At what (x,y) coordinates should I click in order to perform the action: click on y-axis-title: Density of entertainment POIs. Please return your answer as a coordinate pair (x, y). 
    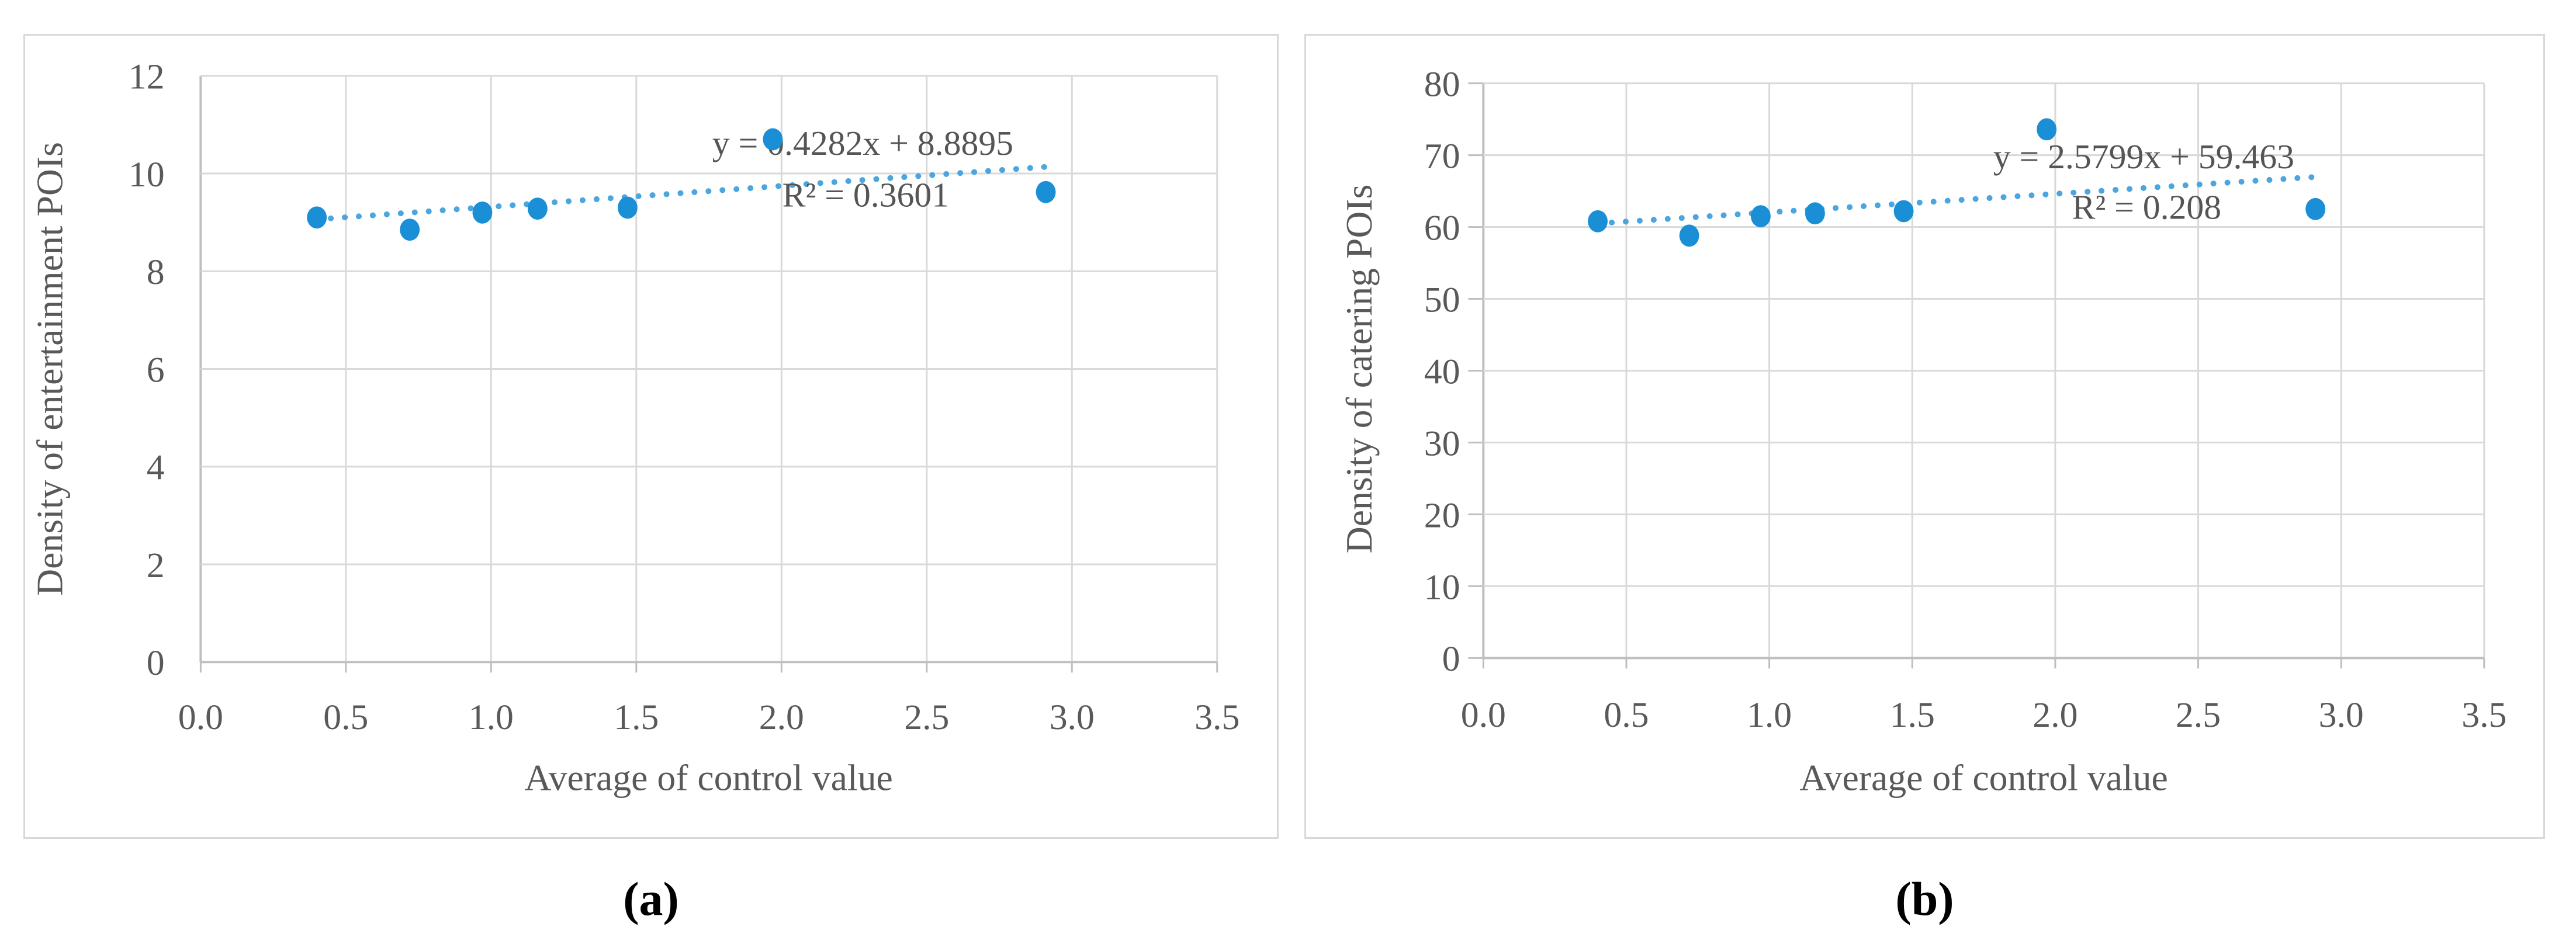
    Looking at the image, I should click on (49, 369).